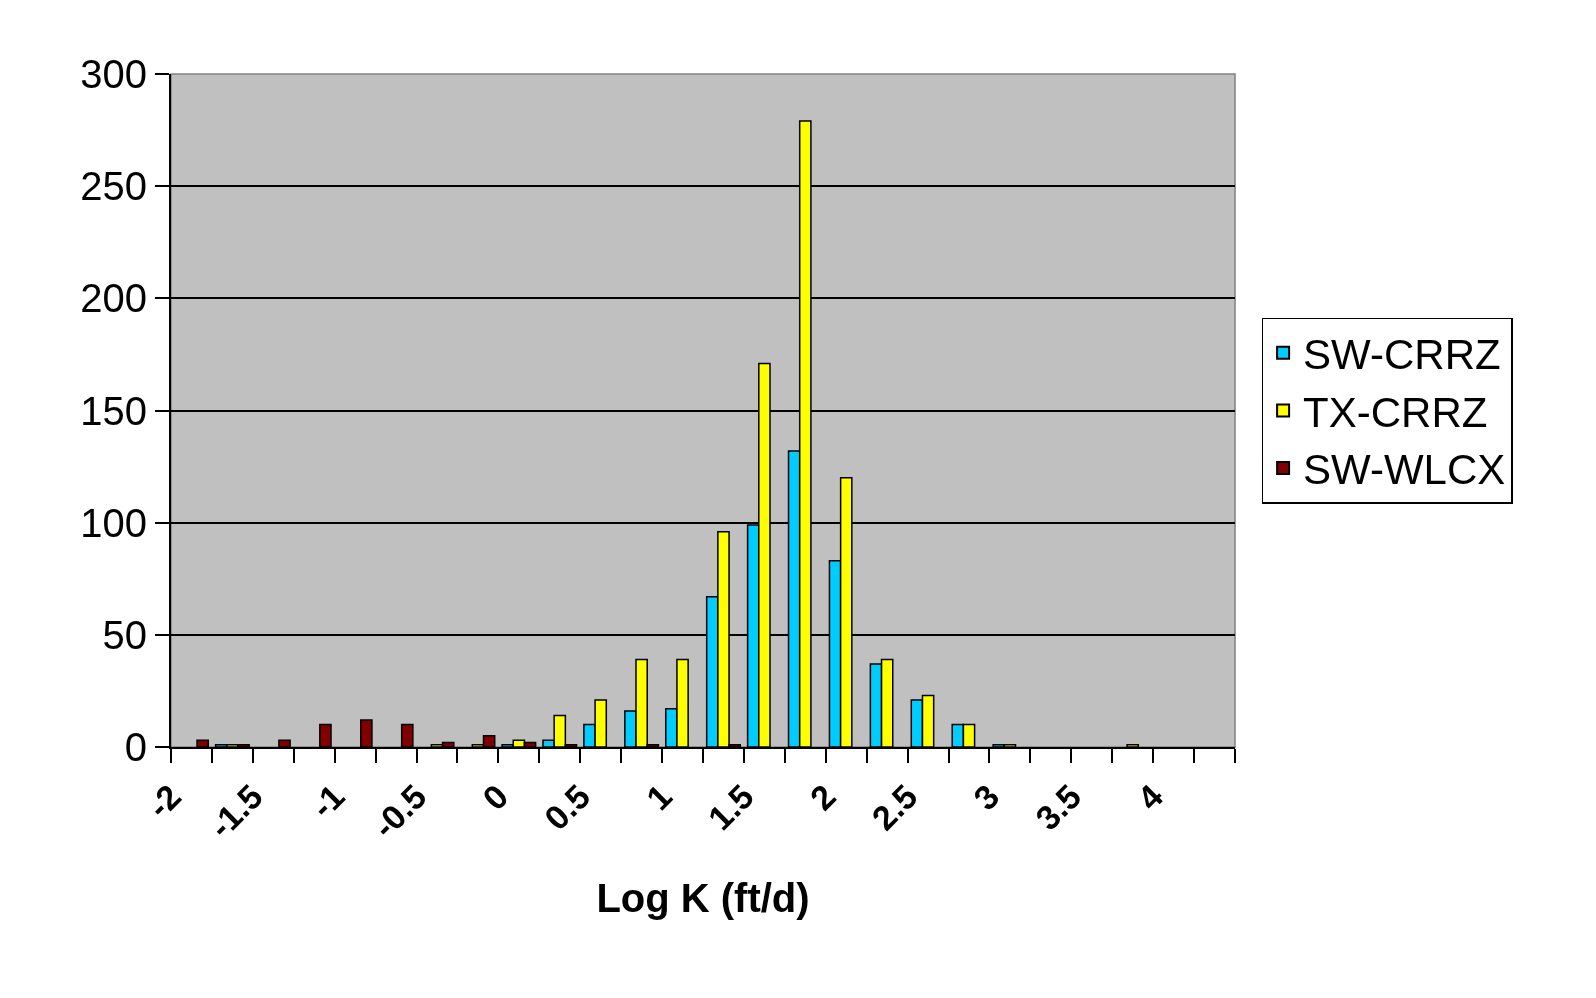 This screenshot has height=998, width=1596. Describe the element at coordinates (703, 898) in the screenshot. I see `x-axis-title: Log K (ft/d)` at that location.